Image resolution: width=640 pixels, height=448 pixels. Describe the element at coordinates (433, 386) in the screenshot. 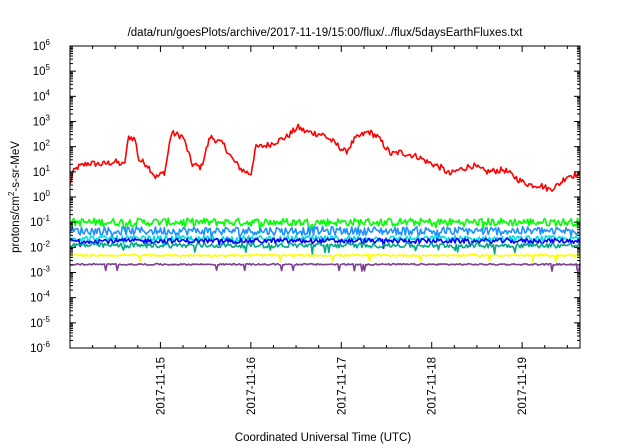

I see `x-tick-label: 2017-11-18` at that location.